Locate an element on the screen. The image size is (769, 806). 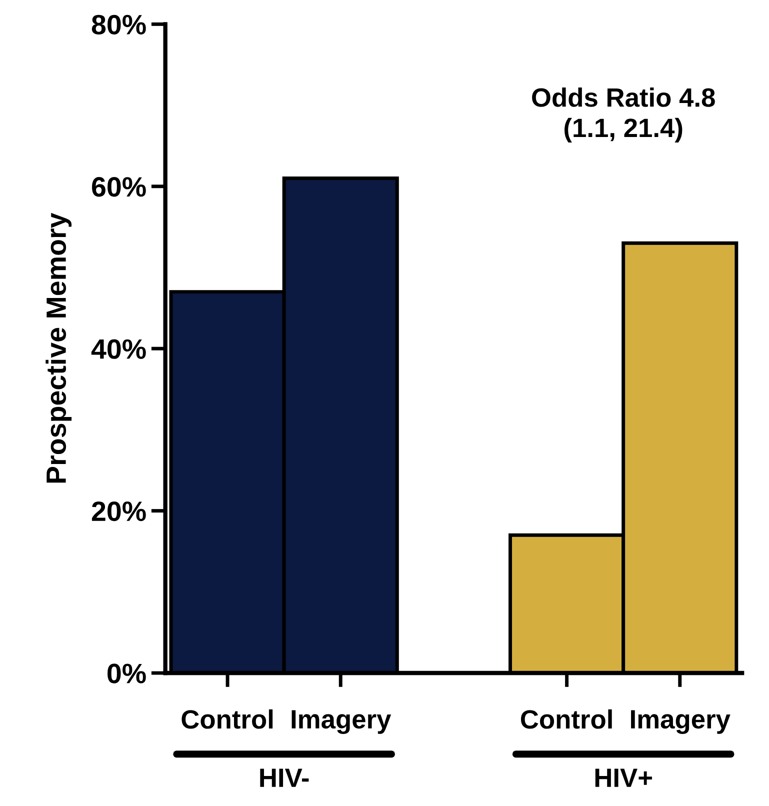
annotation: Odds Ratio 4.8 (1.1, 21.4) is located at coordinates (623, 115).